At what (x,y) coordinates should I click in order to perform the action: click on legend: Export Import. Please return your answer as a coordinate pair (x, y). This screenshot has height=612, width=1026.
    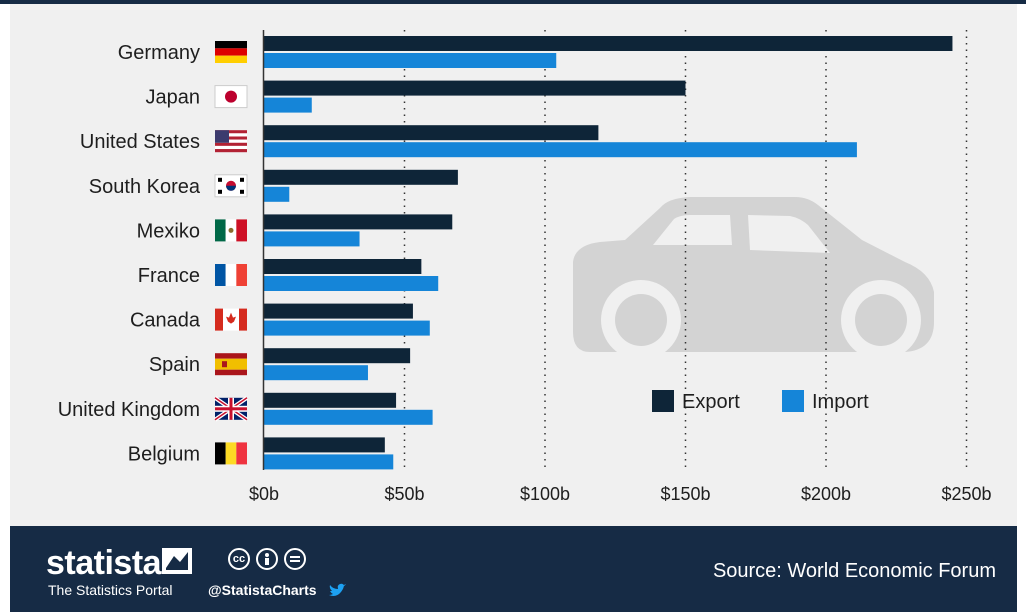
    Looking at the image, I should click on (760, 401).